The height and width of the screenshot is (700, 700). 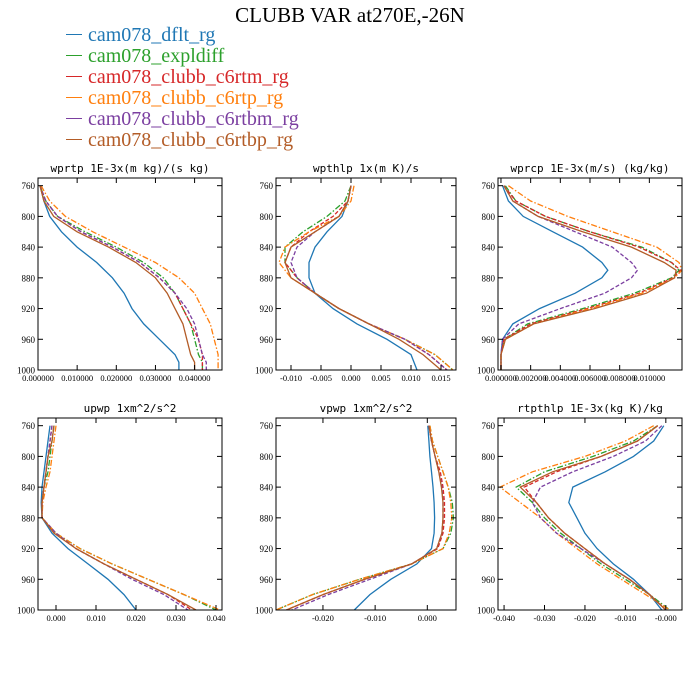 What do you see at coordinates (501, 378) in the screenshot?
I see `x-tick-label: 0.000000` at bounding box center [501, 378].